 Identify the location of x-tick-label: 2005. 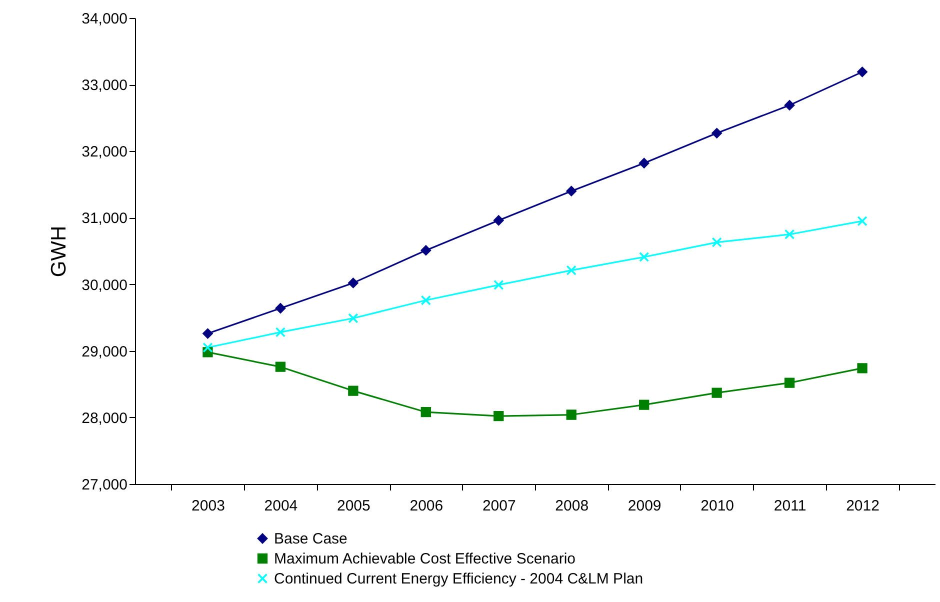
(353, 506).